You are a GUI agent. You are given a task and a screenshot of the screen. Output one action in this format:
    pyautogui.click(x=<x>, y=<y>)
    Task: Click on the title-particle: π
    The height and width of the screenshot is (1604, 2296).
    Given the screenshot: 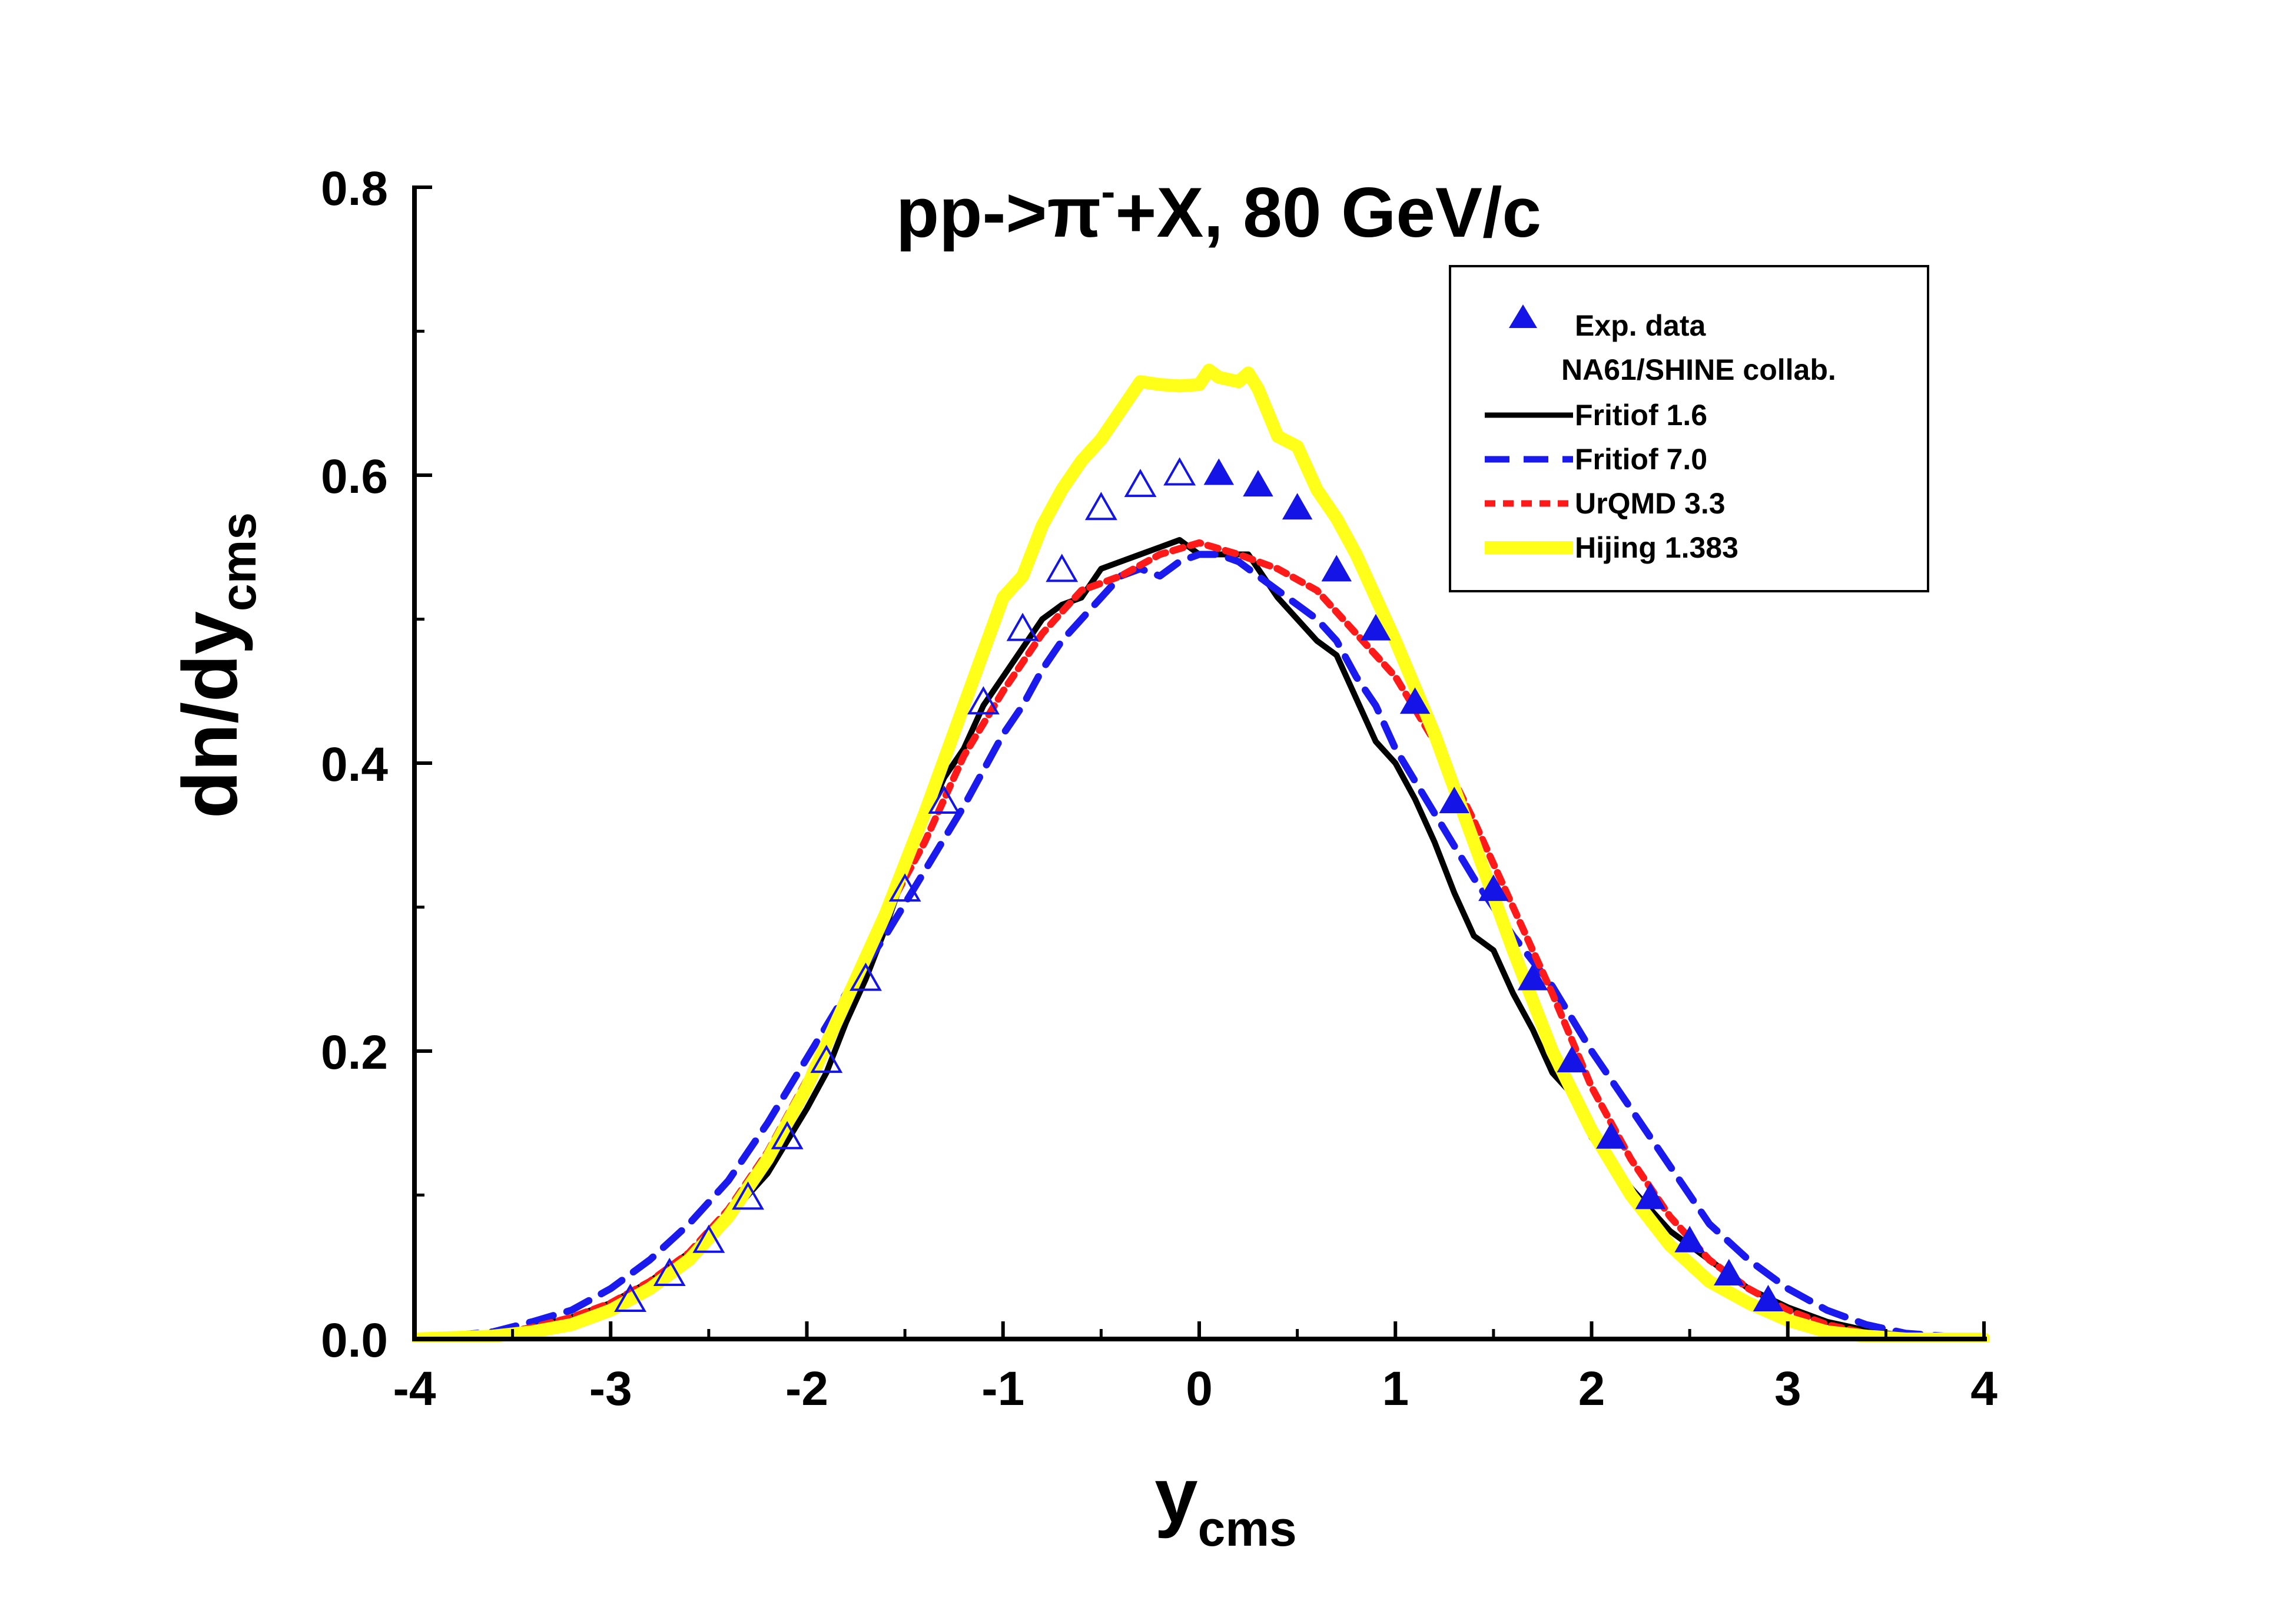 What is the action you would take?
    pyautogui.click(x=1074, y=213)
    